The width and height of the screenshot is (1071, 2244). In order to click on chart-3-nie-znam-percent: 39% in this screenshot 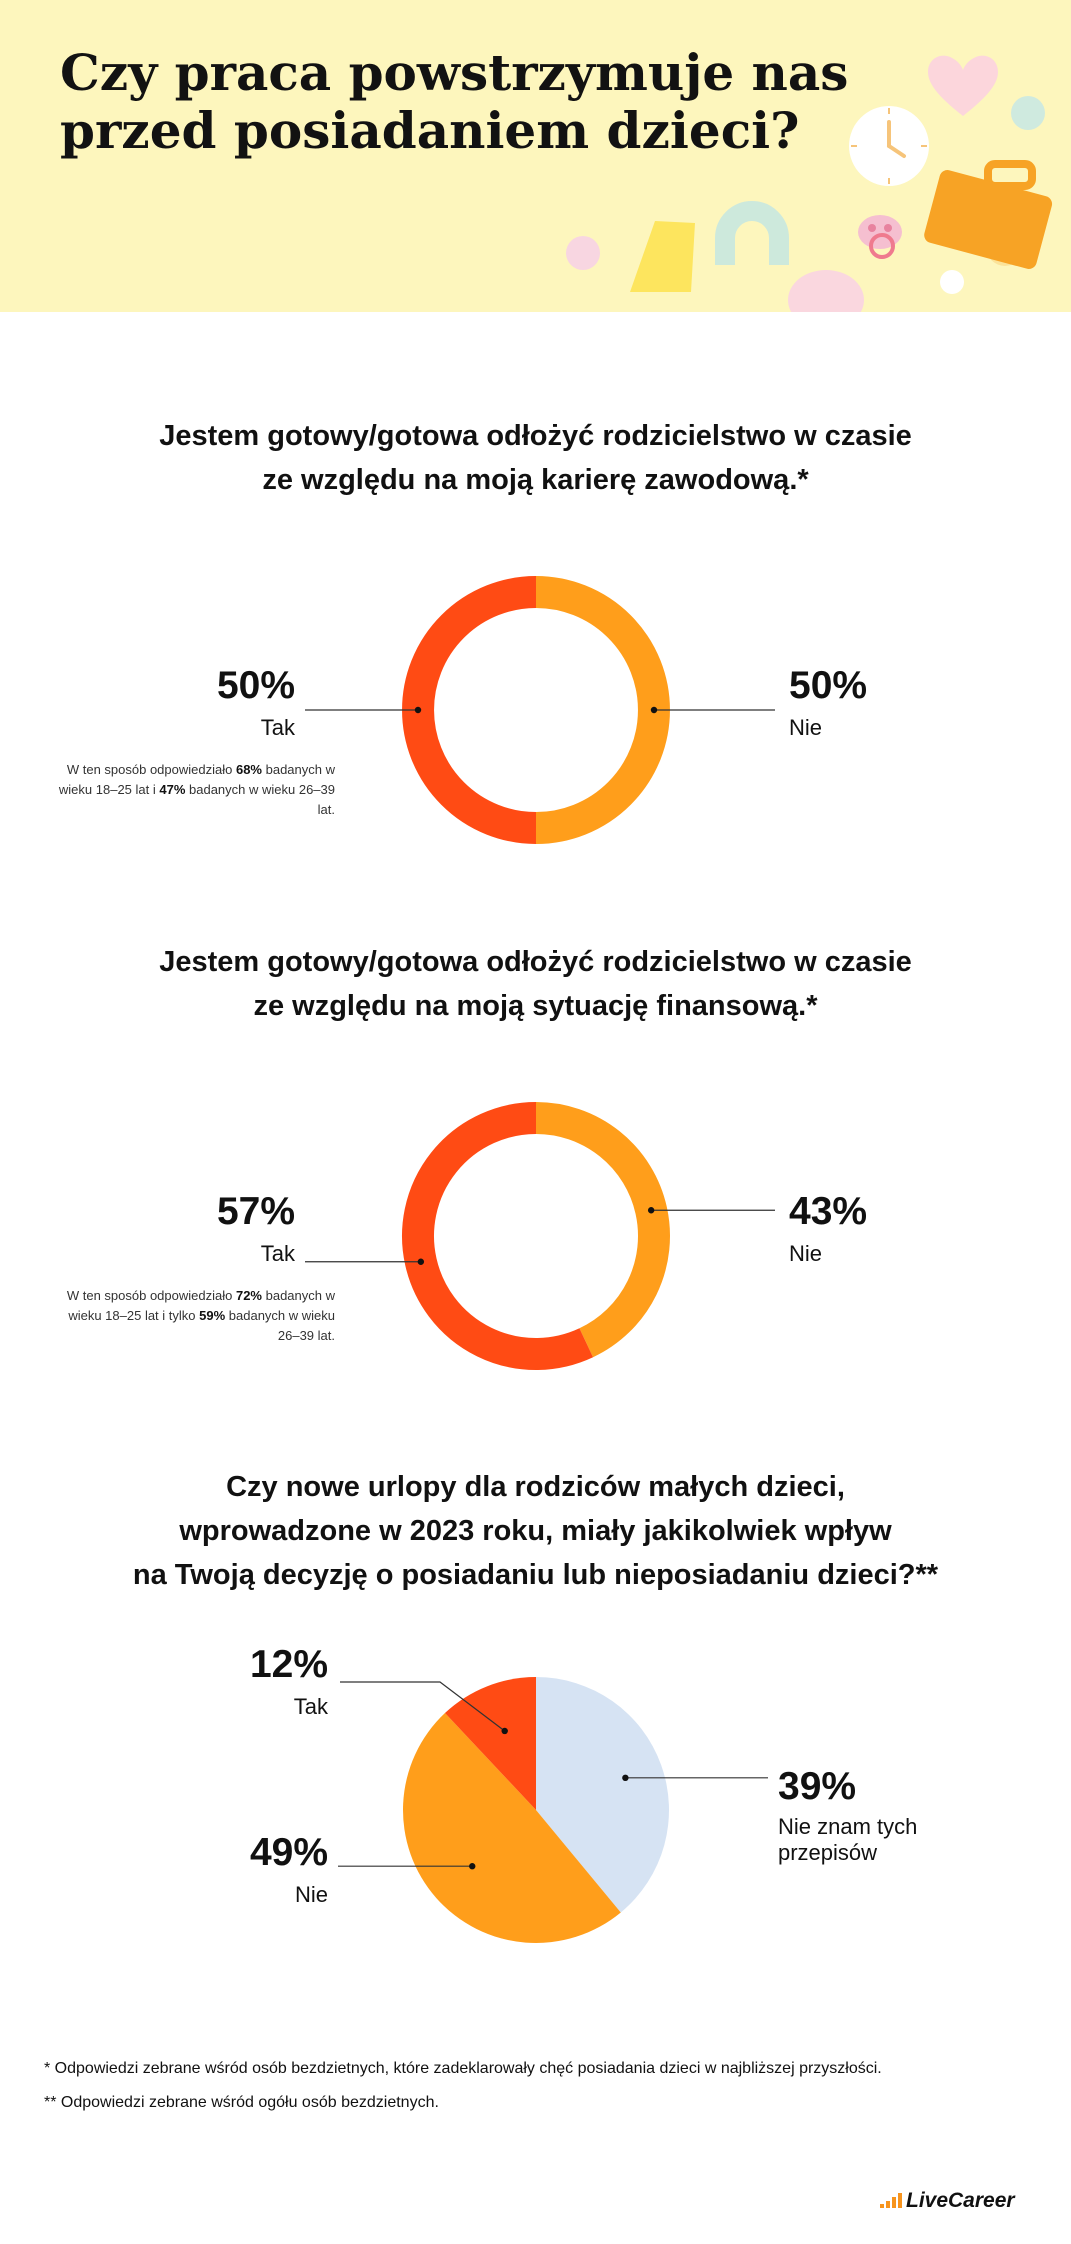, I will do `click(817, 1786)`.